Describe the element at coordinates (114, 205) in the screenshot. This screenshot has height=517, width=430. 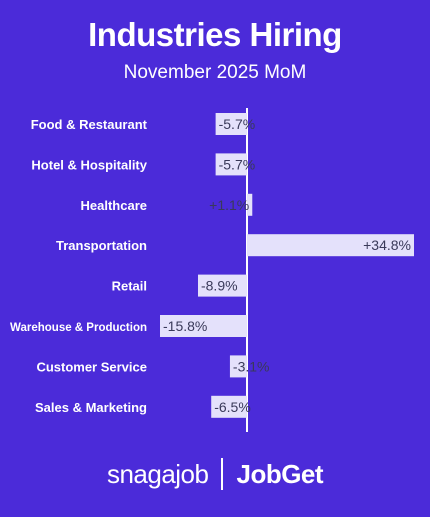
I see `category-label: Healthcare` at that location.